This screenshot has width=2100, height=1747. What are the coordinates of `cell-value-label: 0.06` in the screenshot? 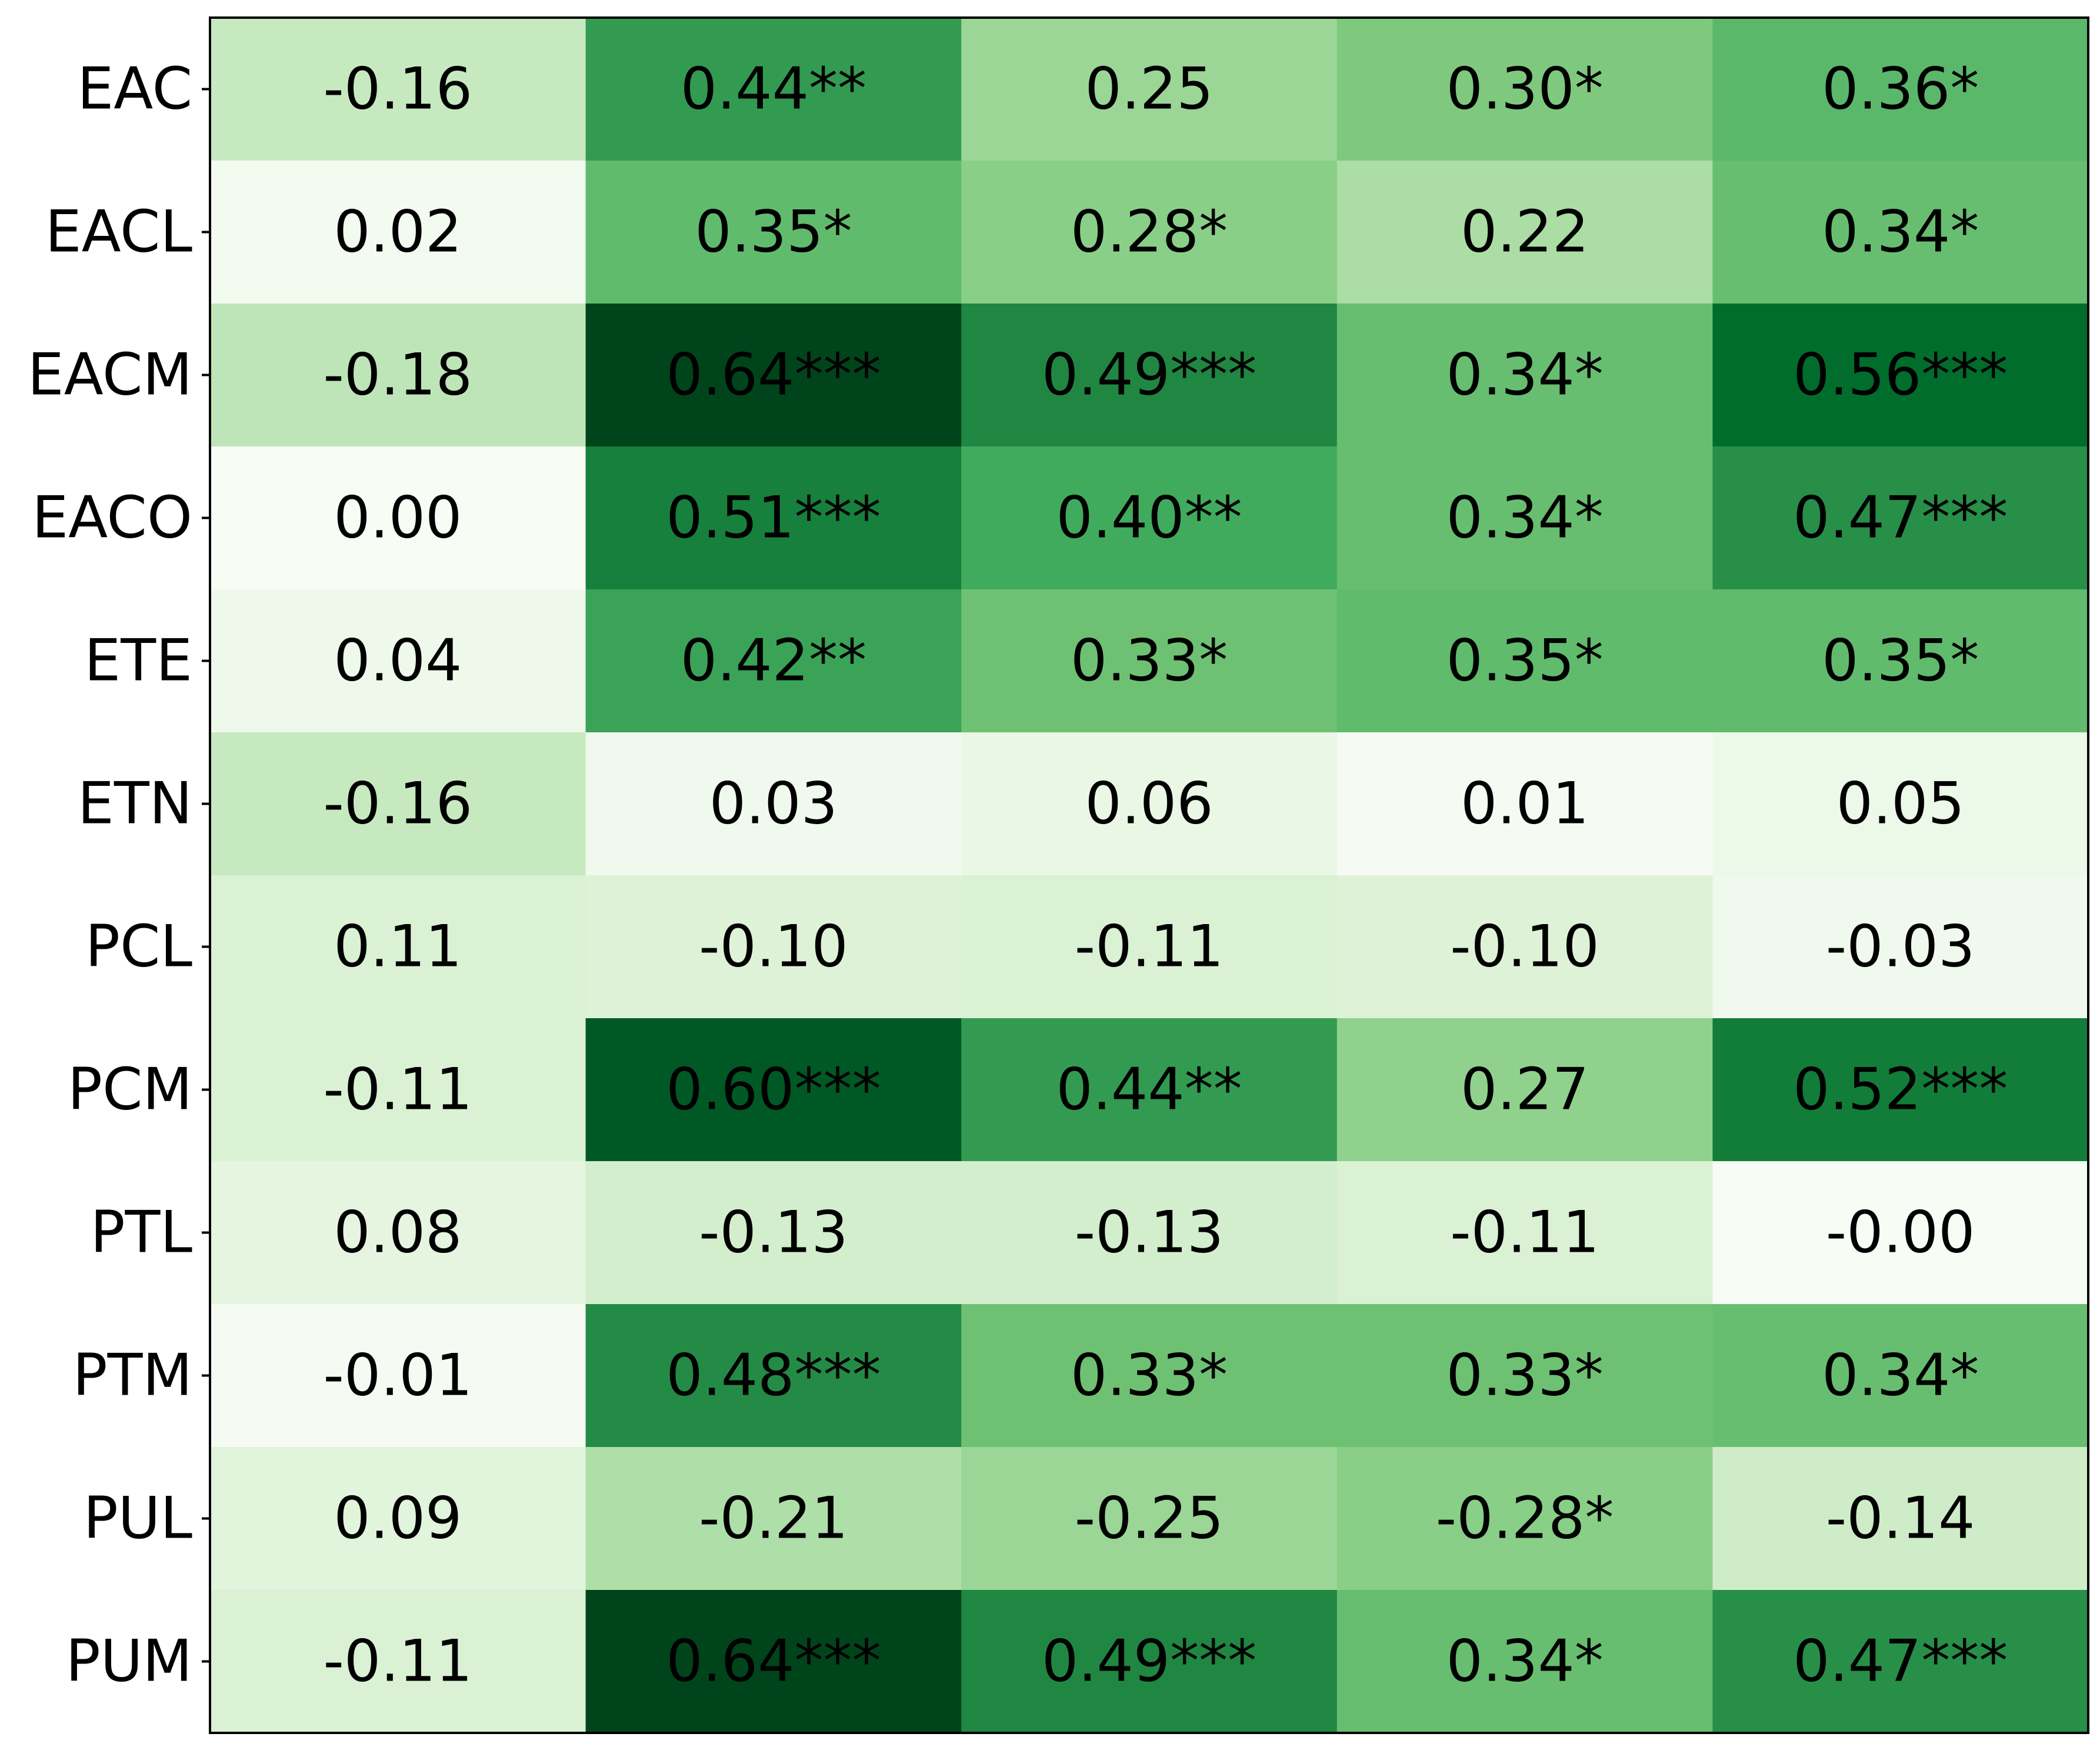 It's located at (1149, 804).